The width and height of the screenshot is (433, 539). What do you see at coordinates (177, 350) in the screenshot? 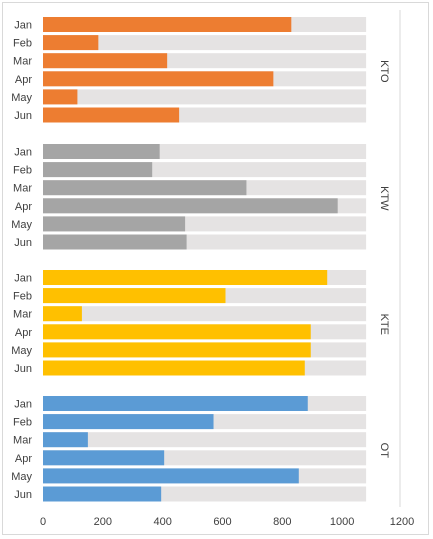
I see `bar-kte-may` at bounding box center [177, 350].